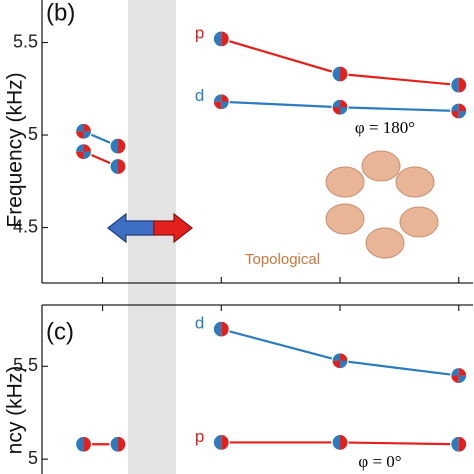 Image resolution: width=474 pixels, height=474 pixels. I want to click on panel-title: (b), so click(60, 13).